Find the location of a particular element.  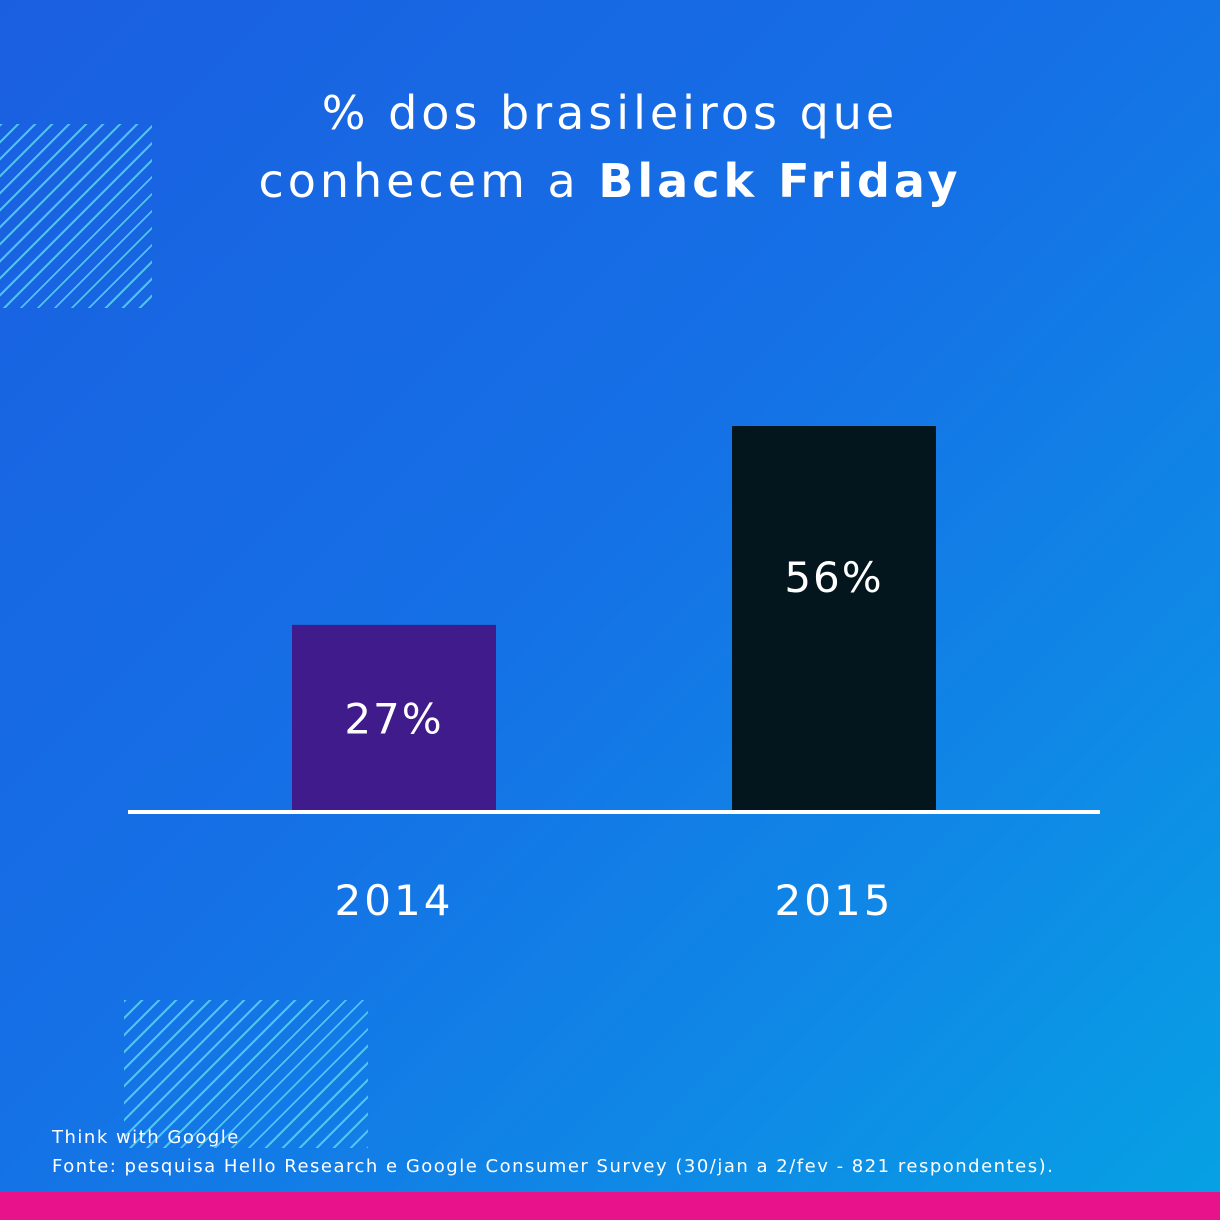

bar-2014 is located at coordinates (394, 717).